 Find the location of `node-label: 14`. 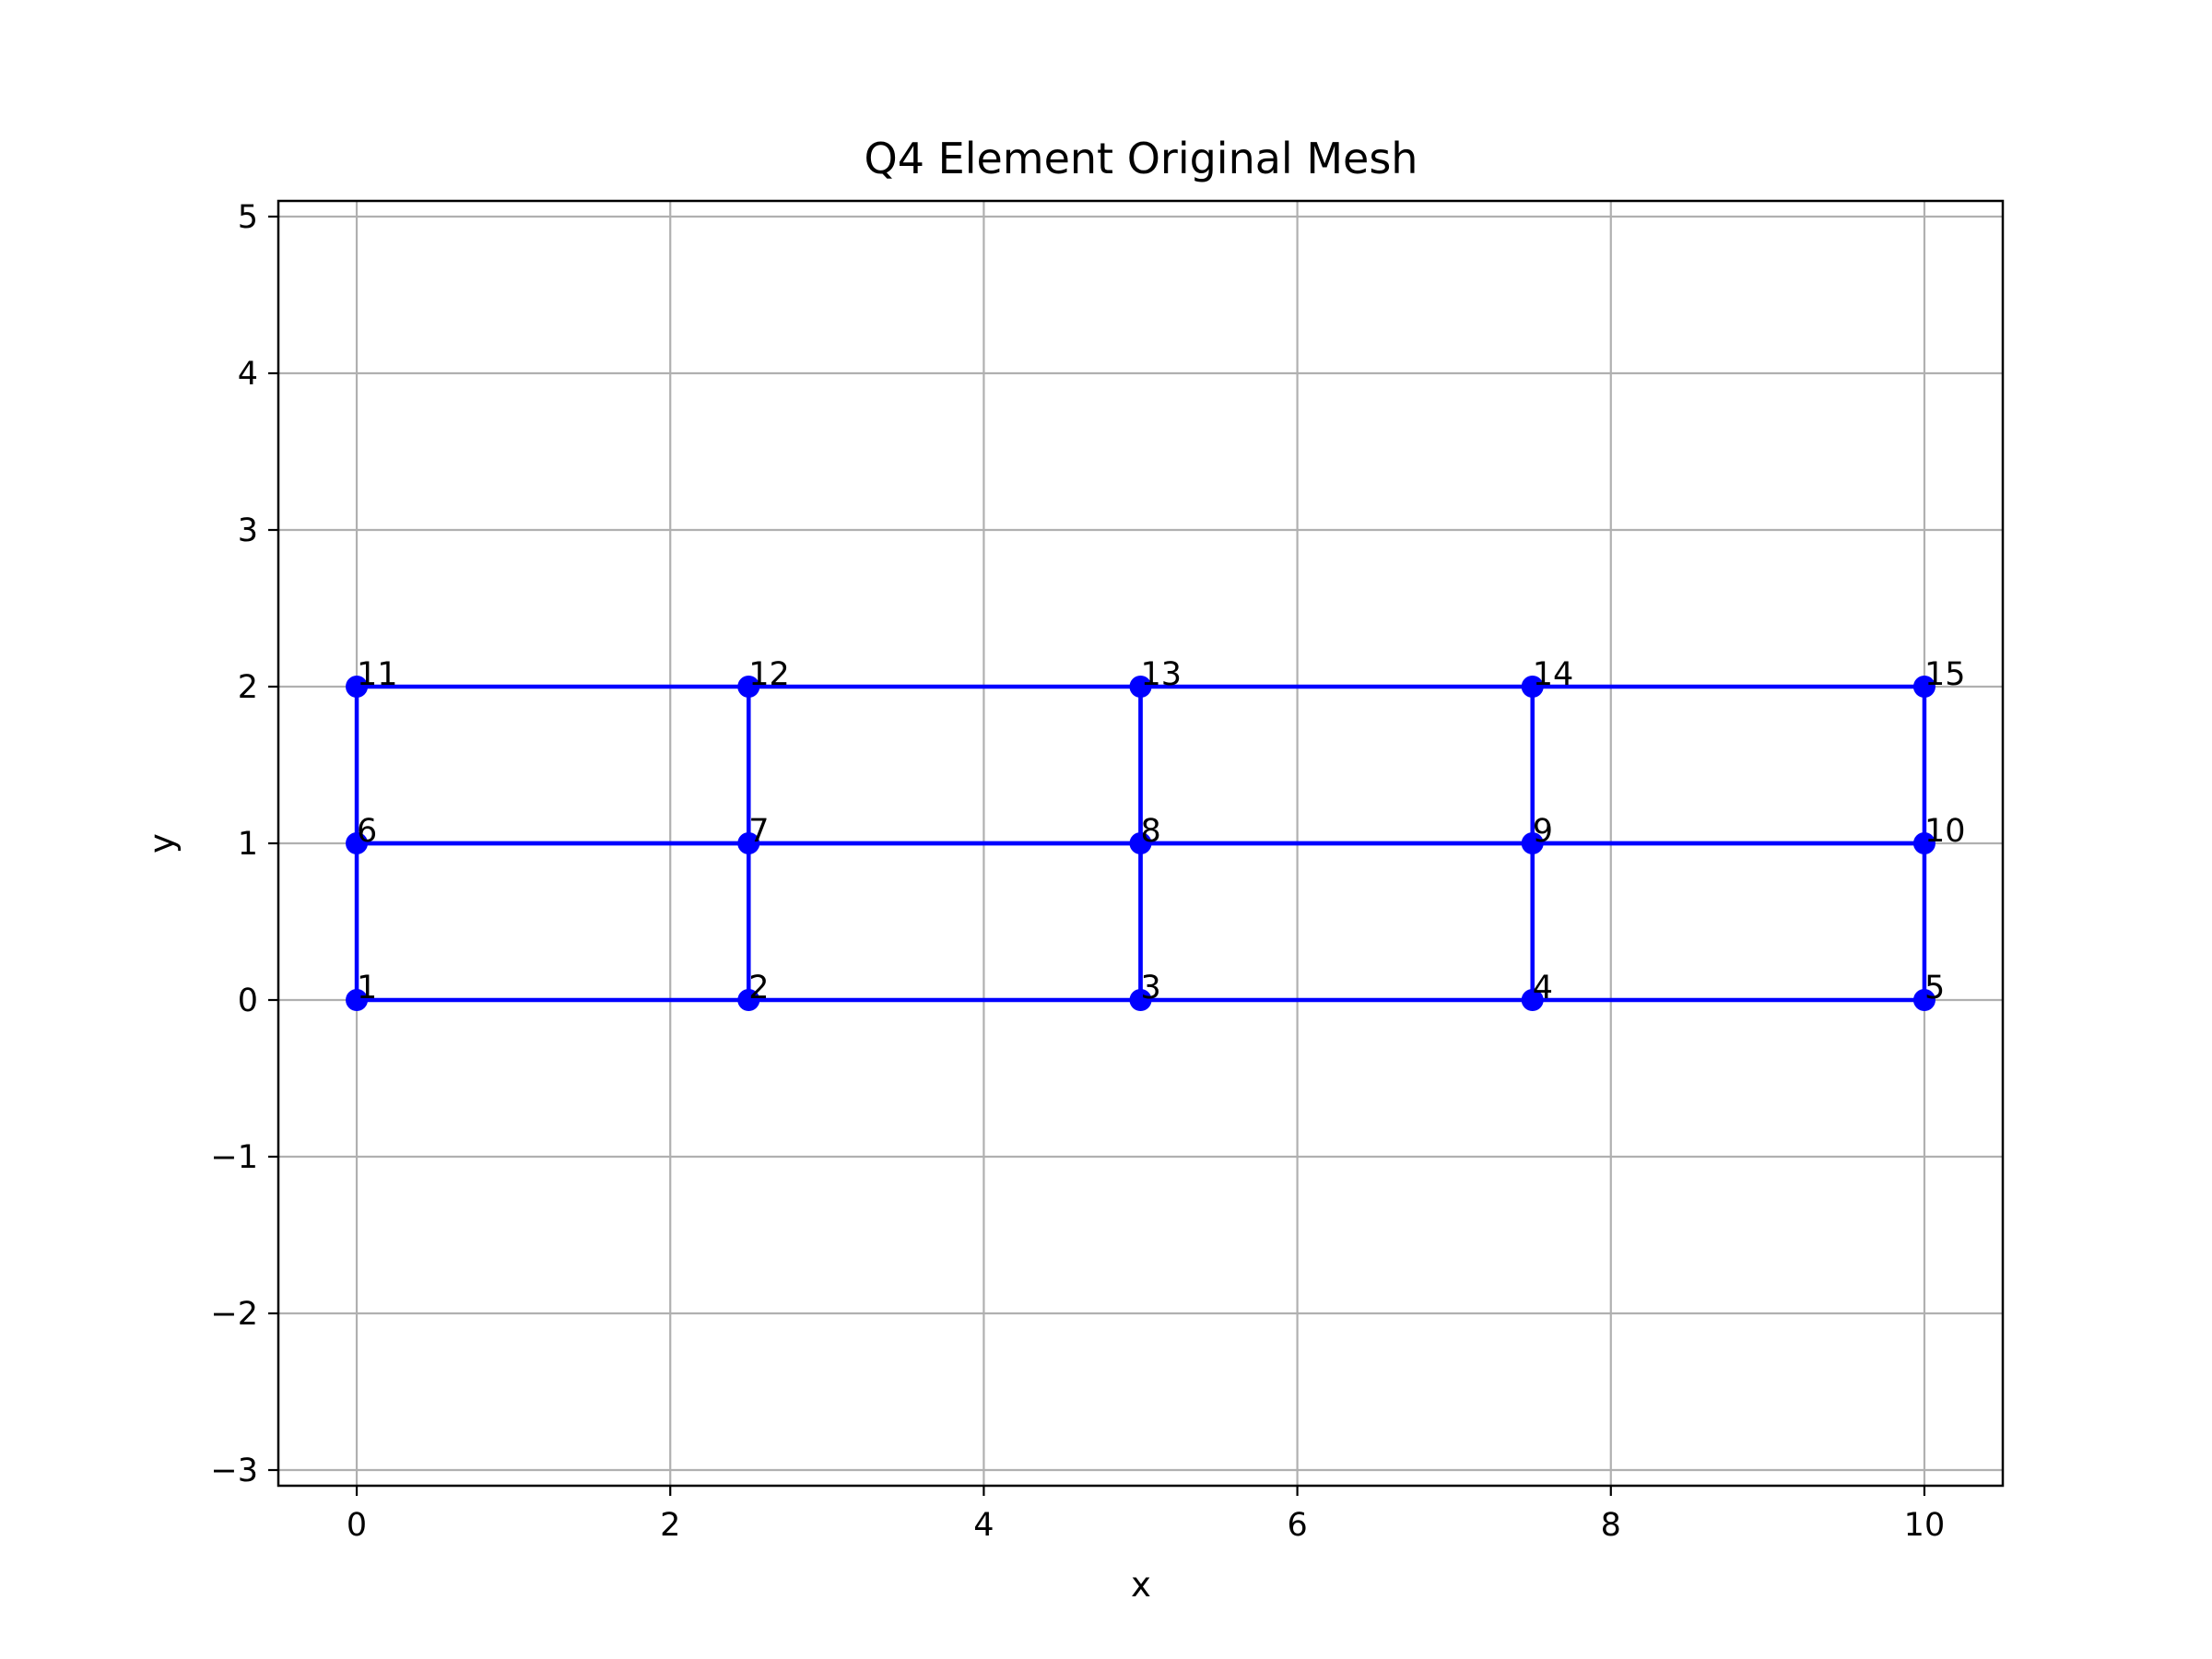

node-label: 14 is located at coordinates (1553, 674).